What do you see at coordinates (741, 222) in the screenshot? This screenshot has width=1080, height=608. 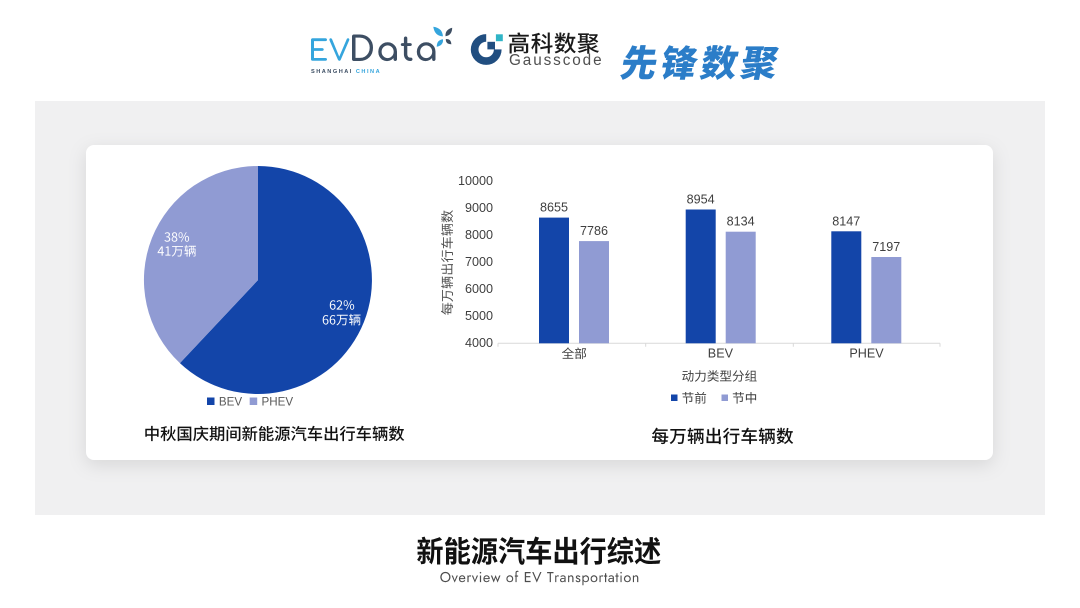 I see `svg-text: 8134` at bounding box center [741, 222].